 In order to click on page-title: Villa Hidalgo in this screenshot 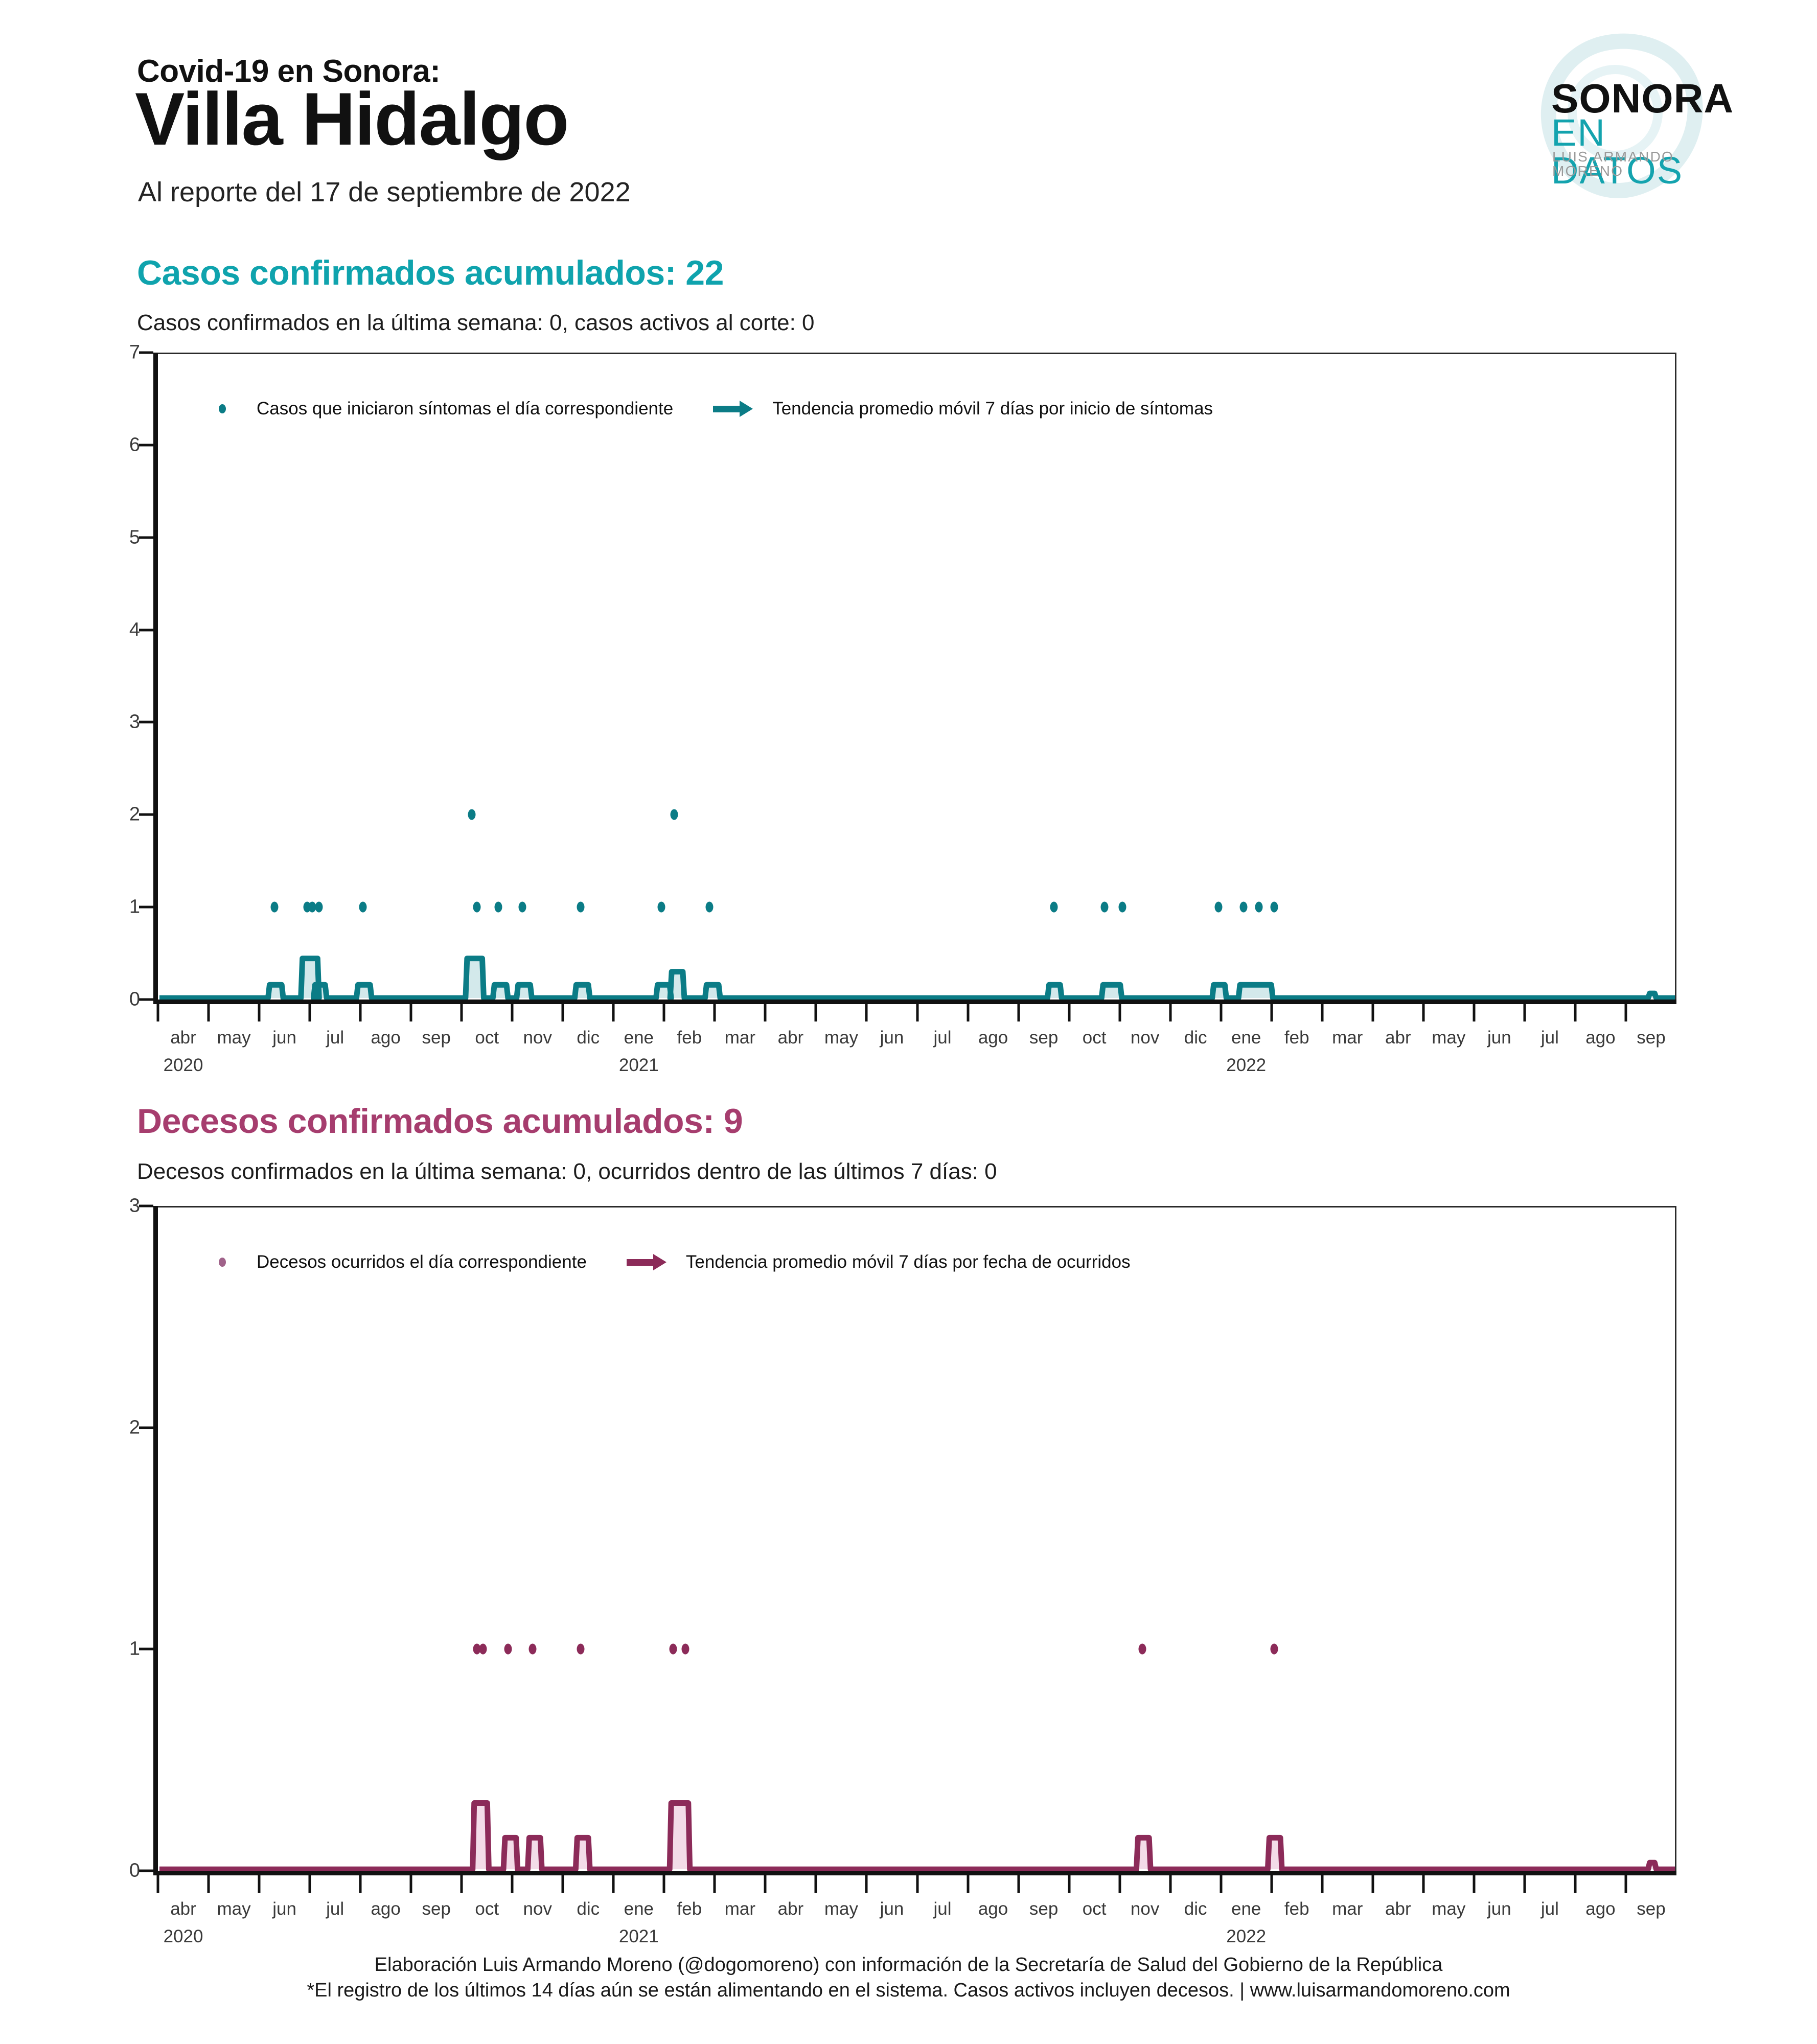, I will do `click(352, 118)`.